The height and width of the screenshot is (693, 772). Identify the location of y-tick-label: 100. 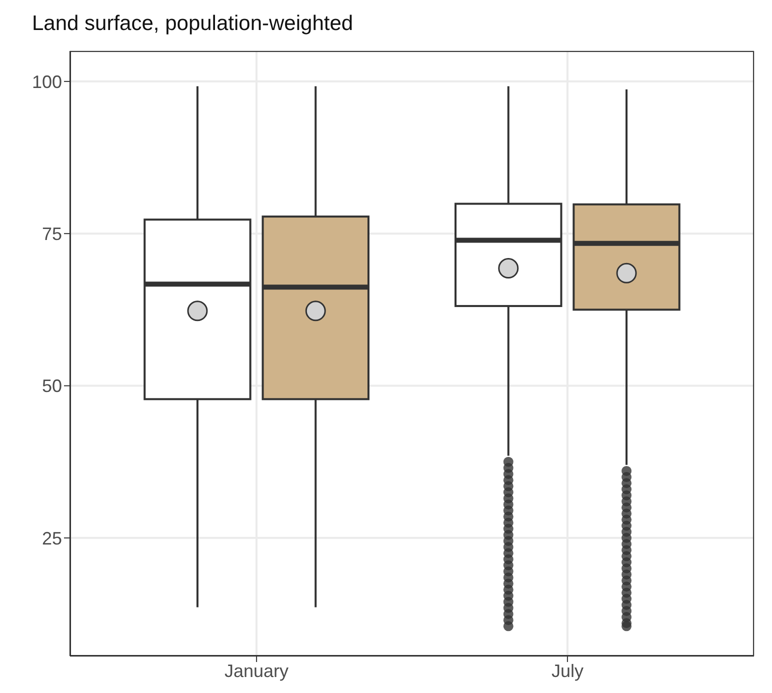
(47, 82).